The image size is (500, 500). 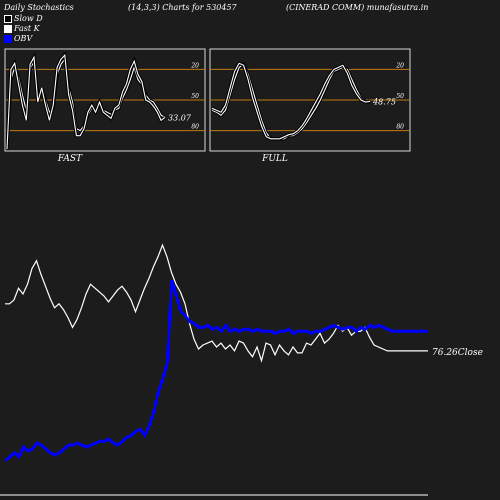 I want to click on company-name: (CINERAD COMM) munafasutra.in, so click(x=357, y=7).